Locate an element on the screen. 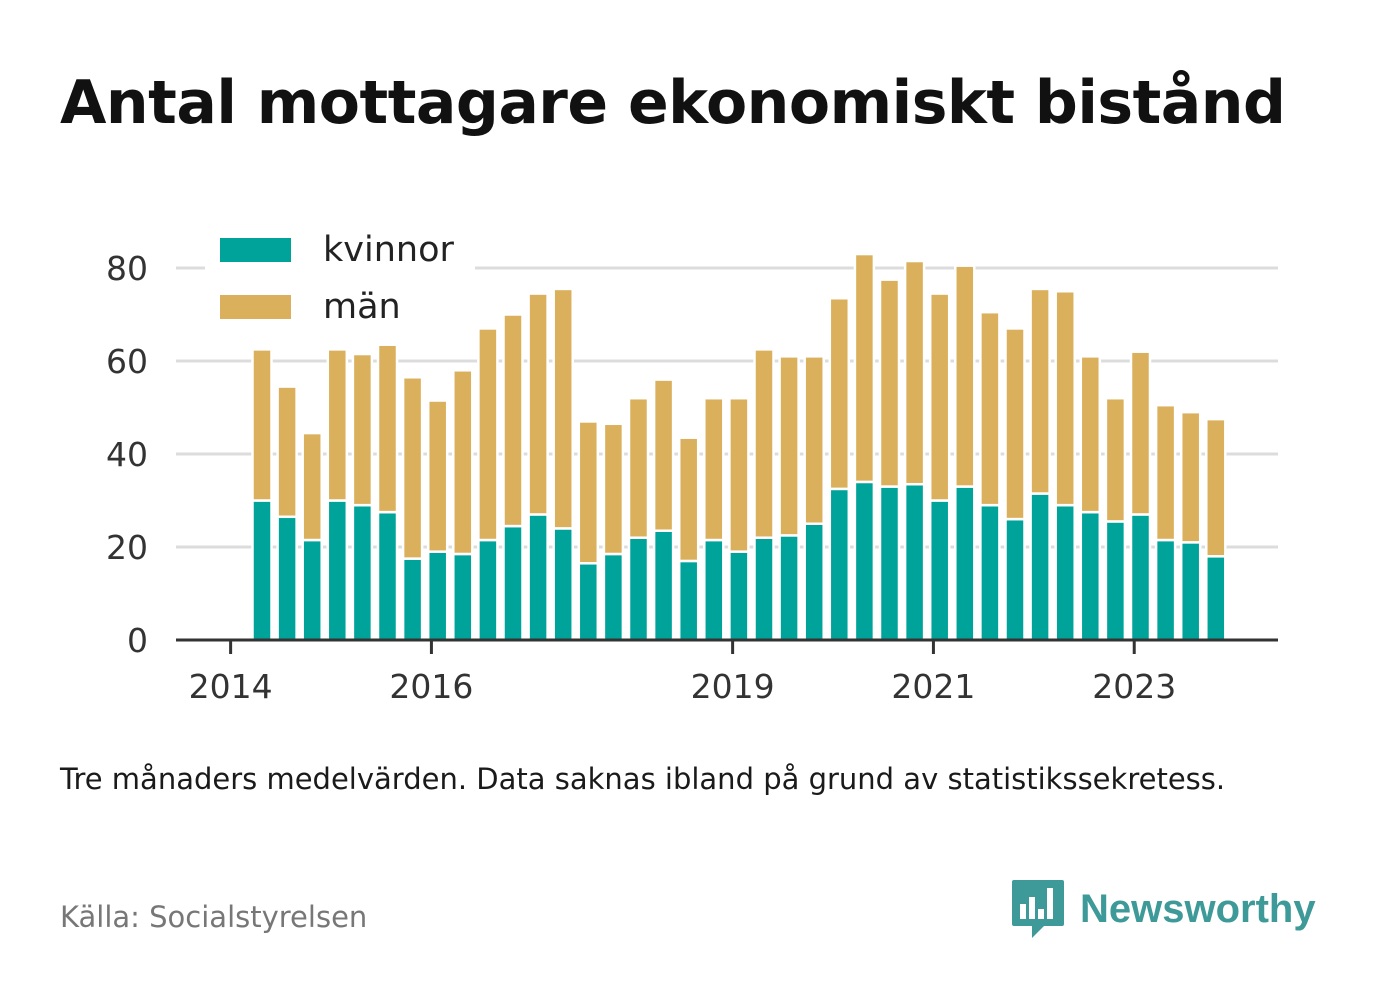 Image resolution: width=1382 pixels, height=999 pixels. x-tick-label: 2021 is located at coordinates (933, 686).